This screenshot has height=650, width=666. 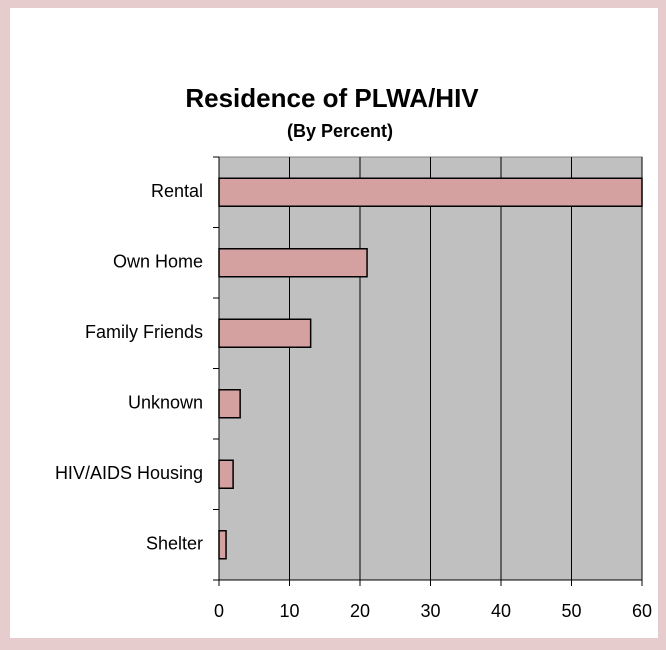 I want to click on x-tick-label: 40, so click(x=501, y=611).